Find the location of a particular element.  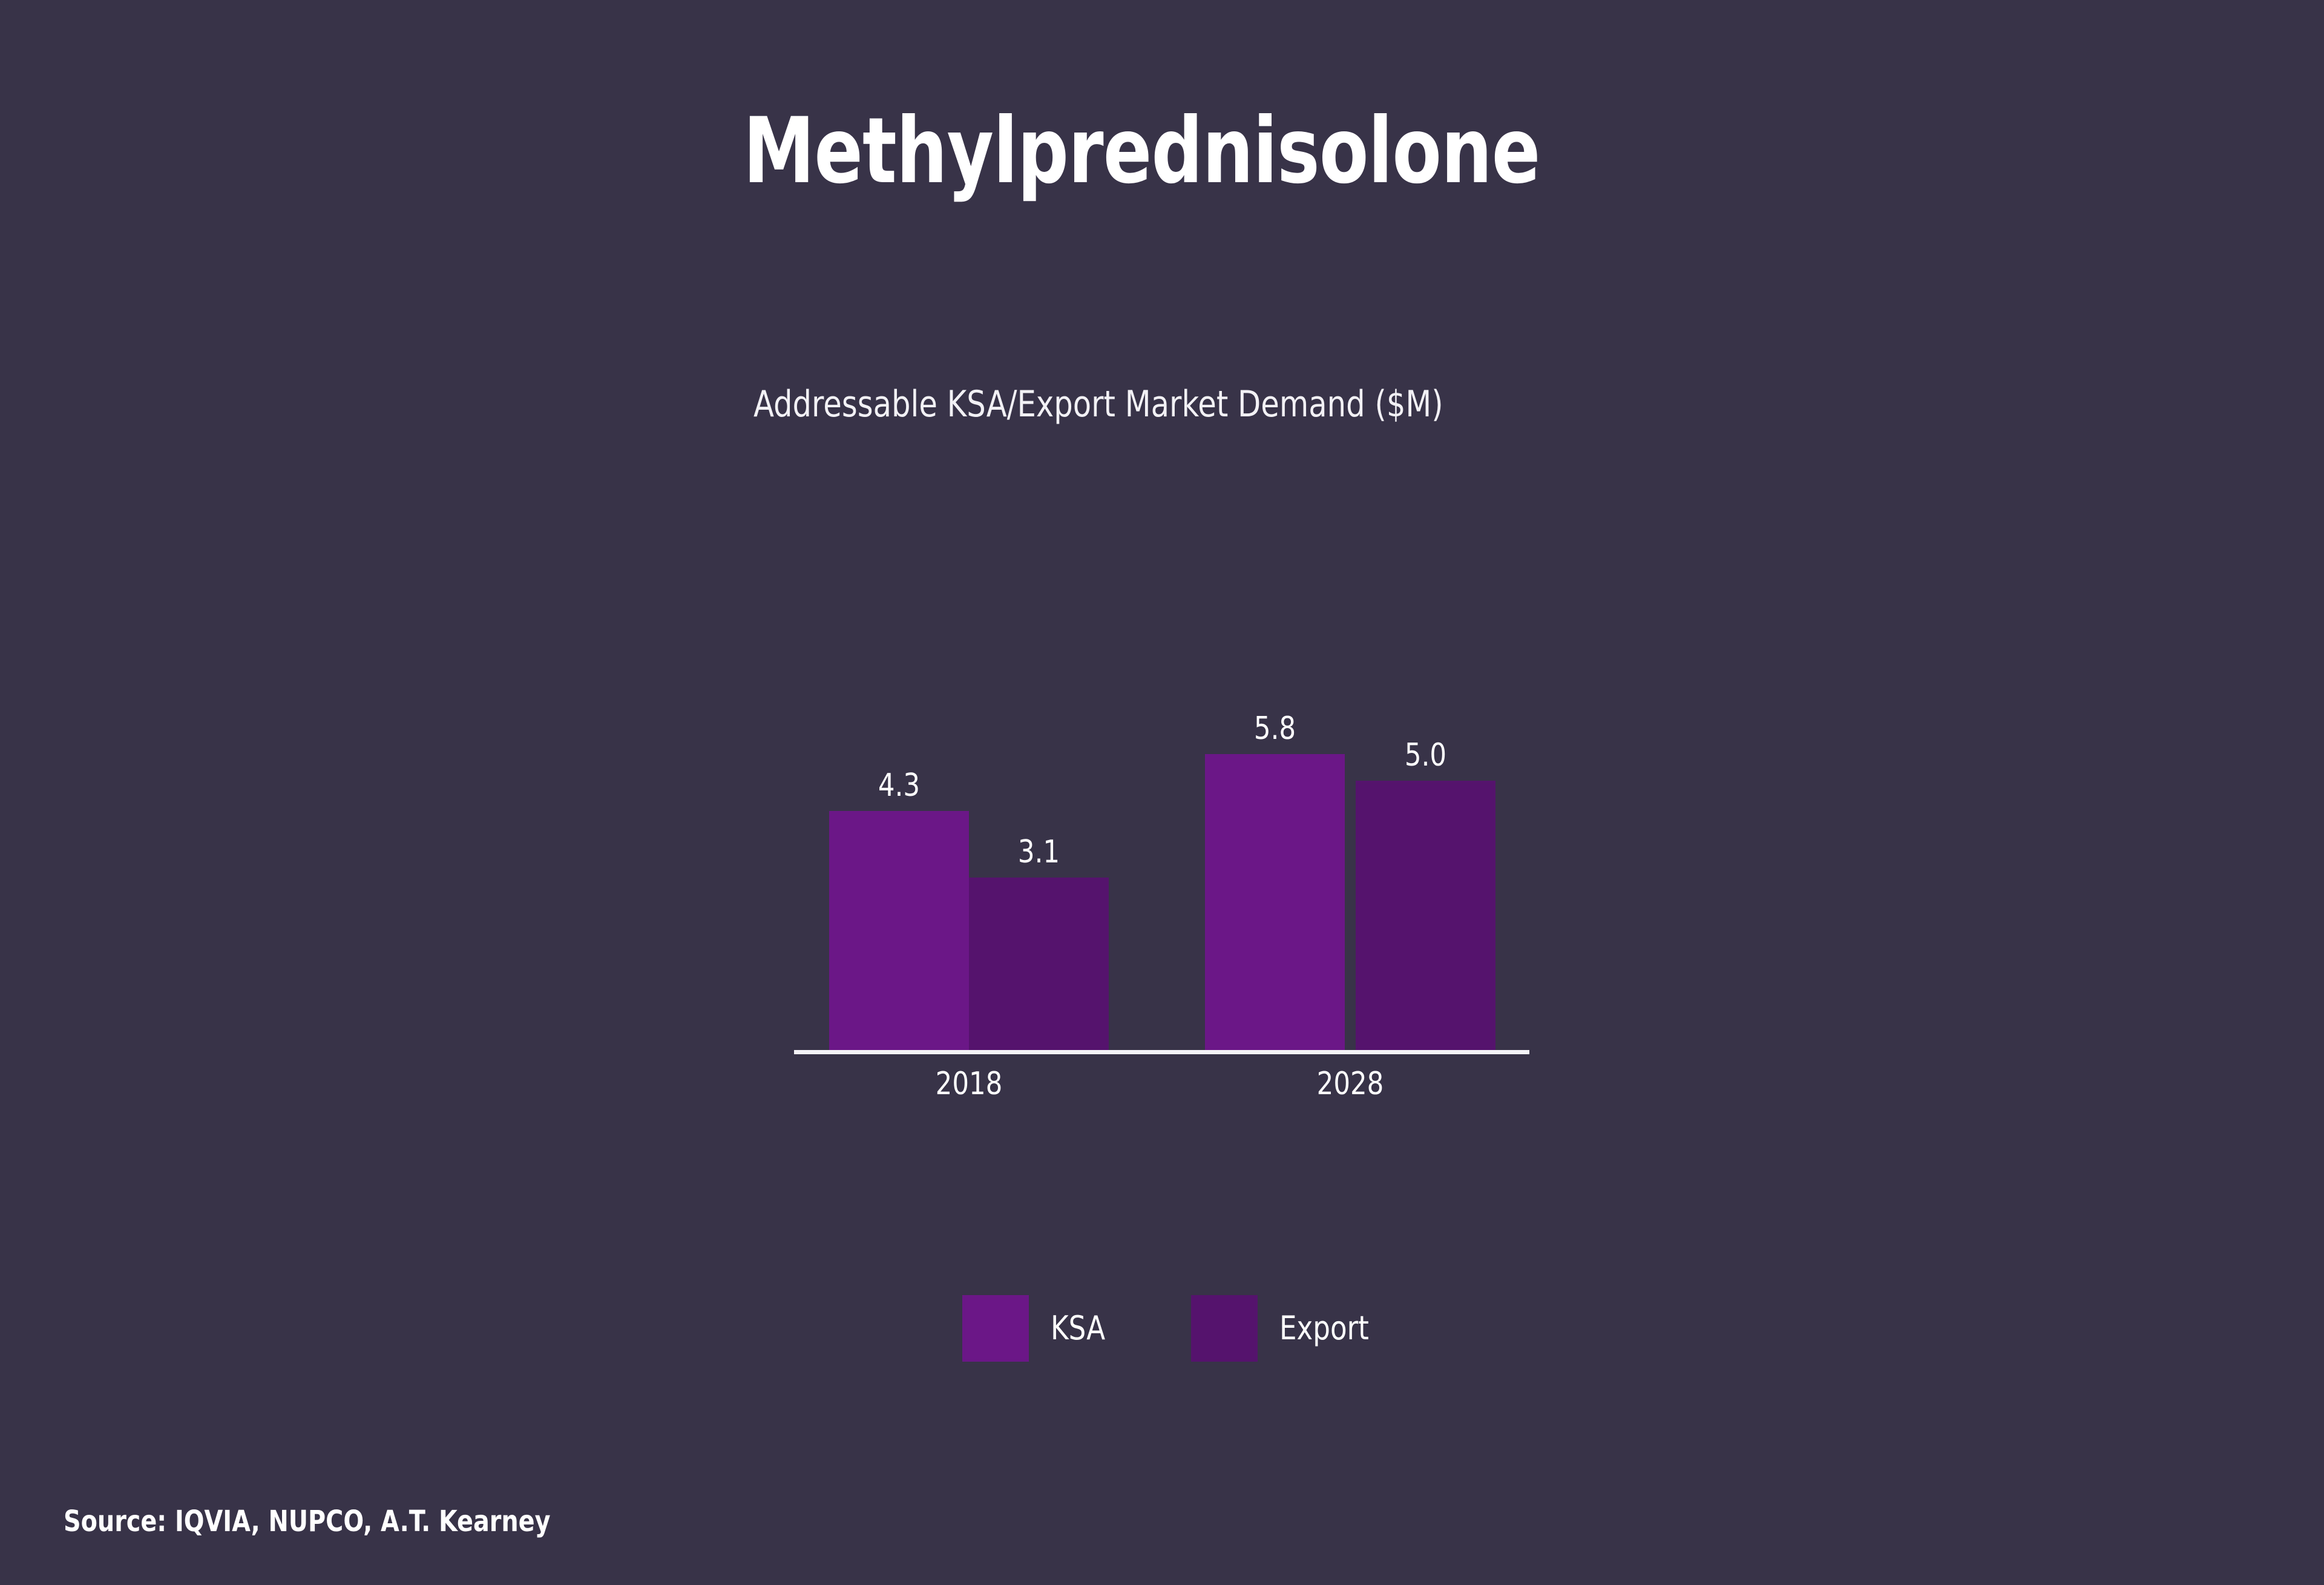

legend-label-export: Export is located at coordinates (1324, 1328).